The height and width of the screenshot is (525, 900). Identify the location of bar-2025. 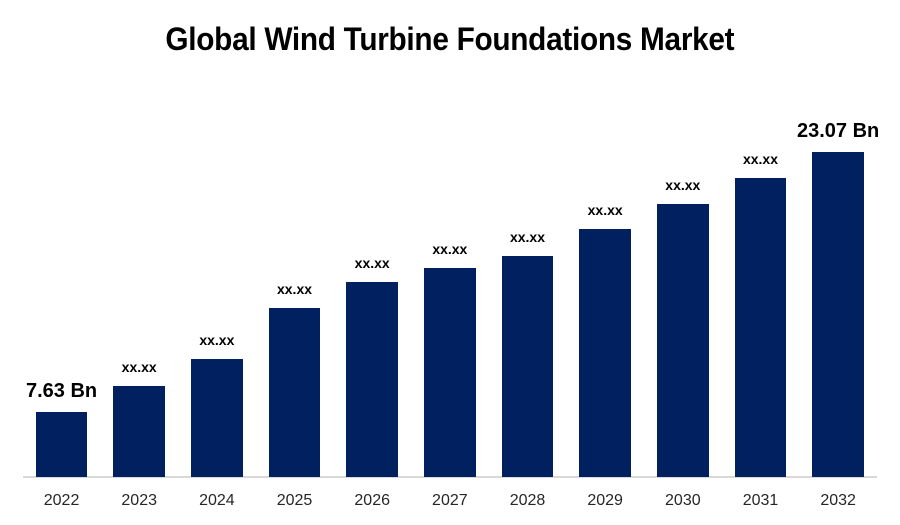
(294, 392).